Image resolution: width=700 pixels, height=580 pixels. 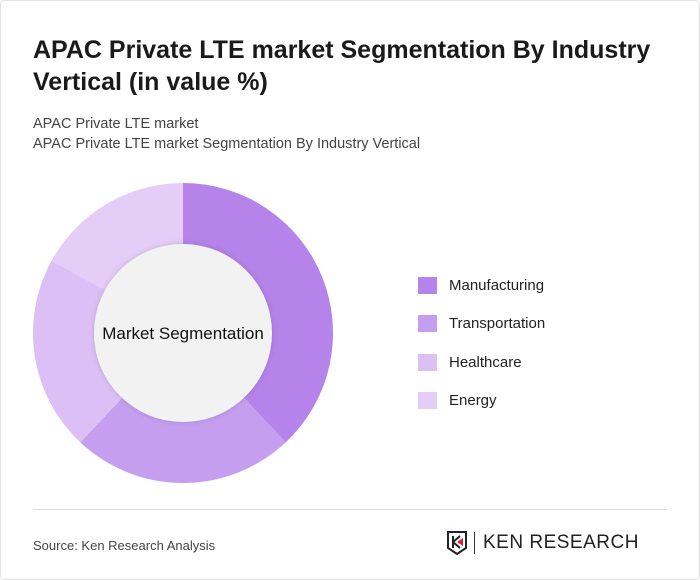 I want to click on legend-item-manufacturing: Manufacturing, so click(x=481, y=285).